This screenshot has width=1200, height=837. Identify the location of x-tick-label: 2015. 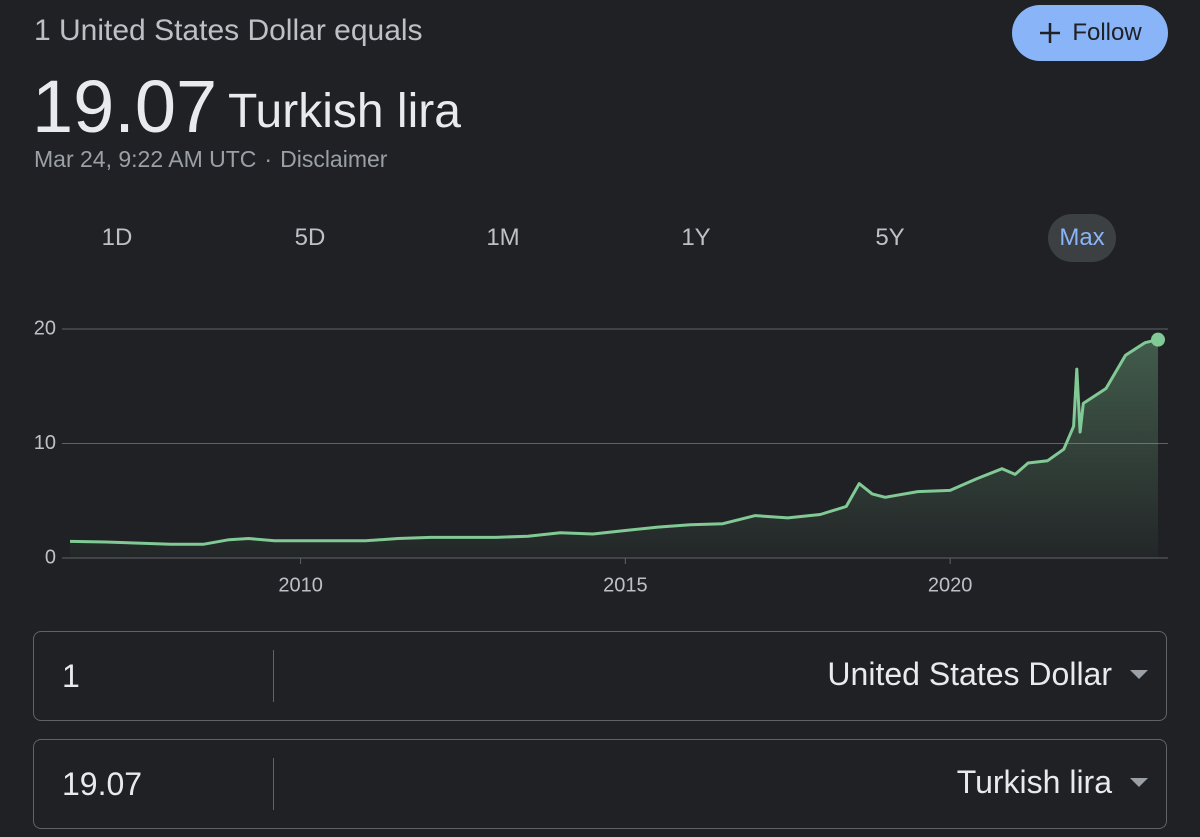
(625, 585).